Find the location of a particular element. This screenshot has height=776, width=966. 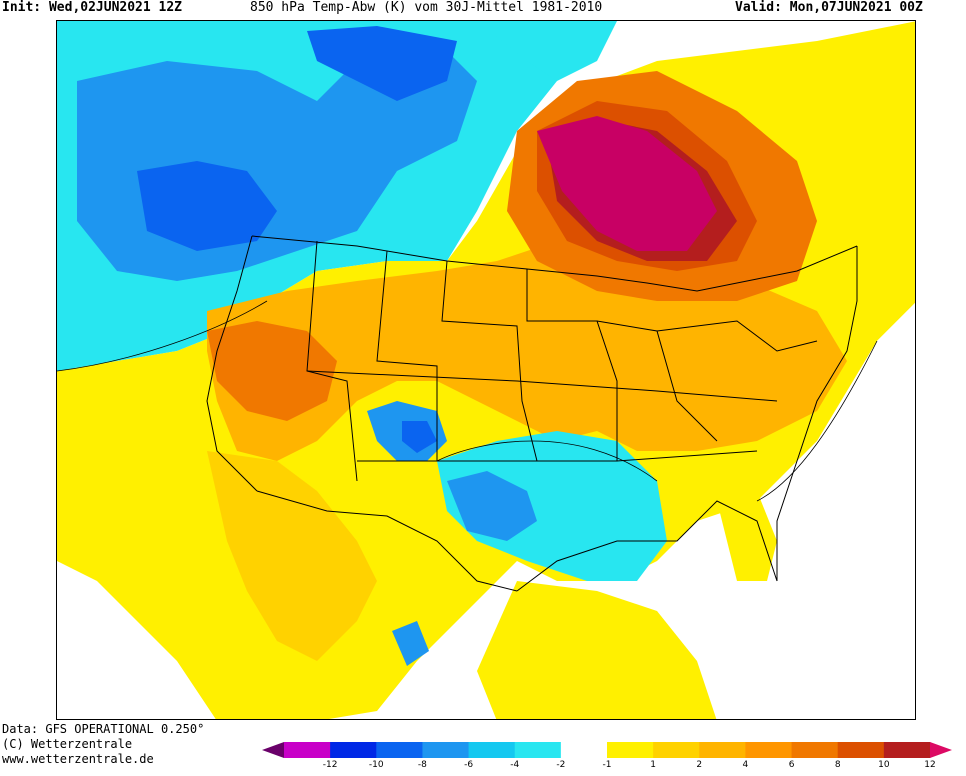

colorbar-tick-label: -8 is located at coordinates (422, 765).